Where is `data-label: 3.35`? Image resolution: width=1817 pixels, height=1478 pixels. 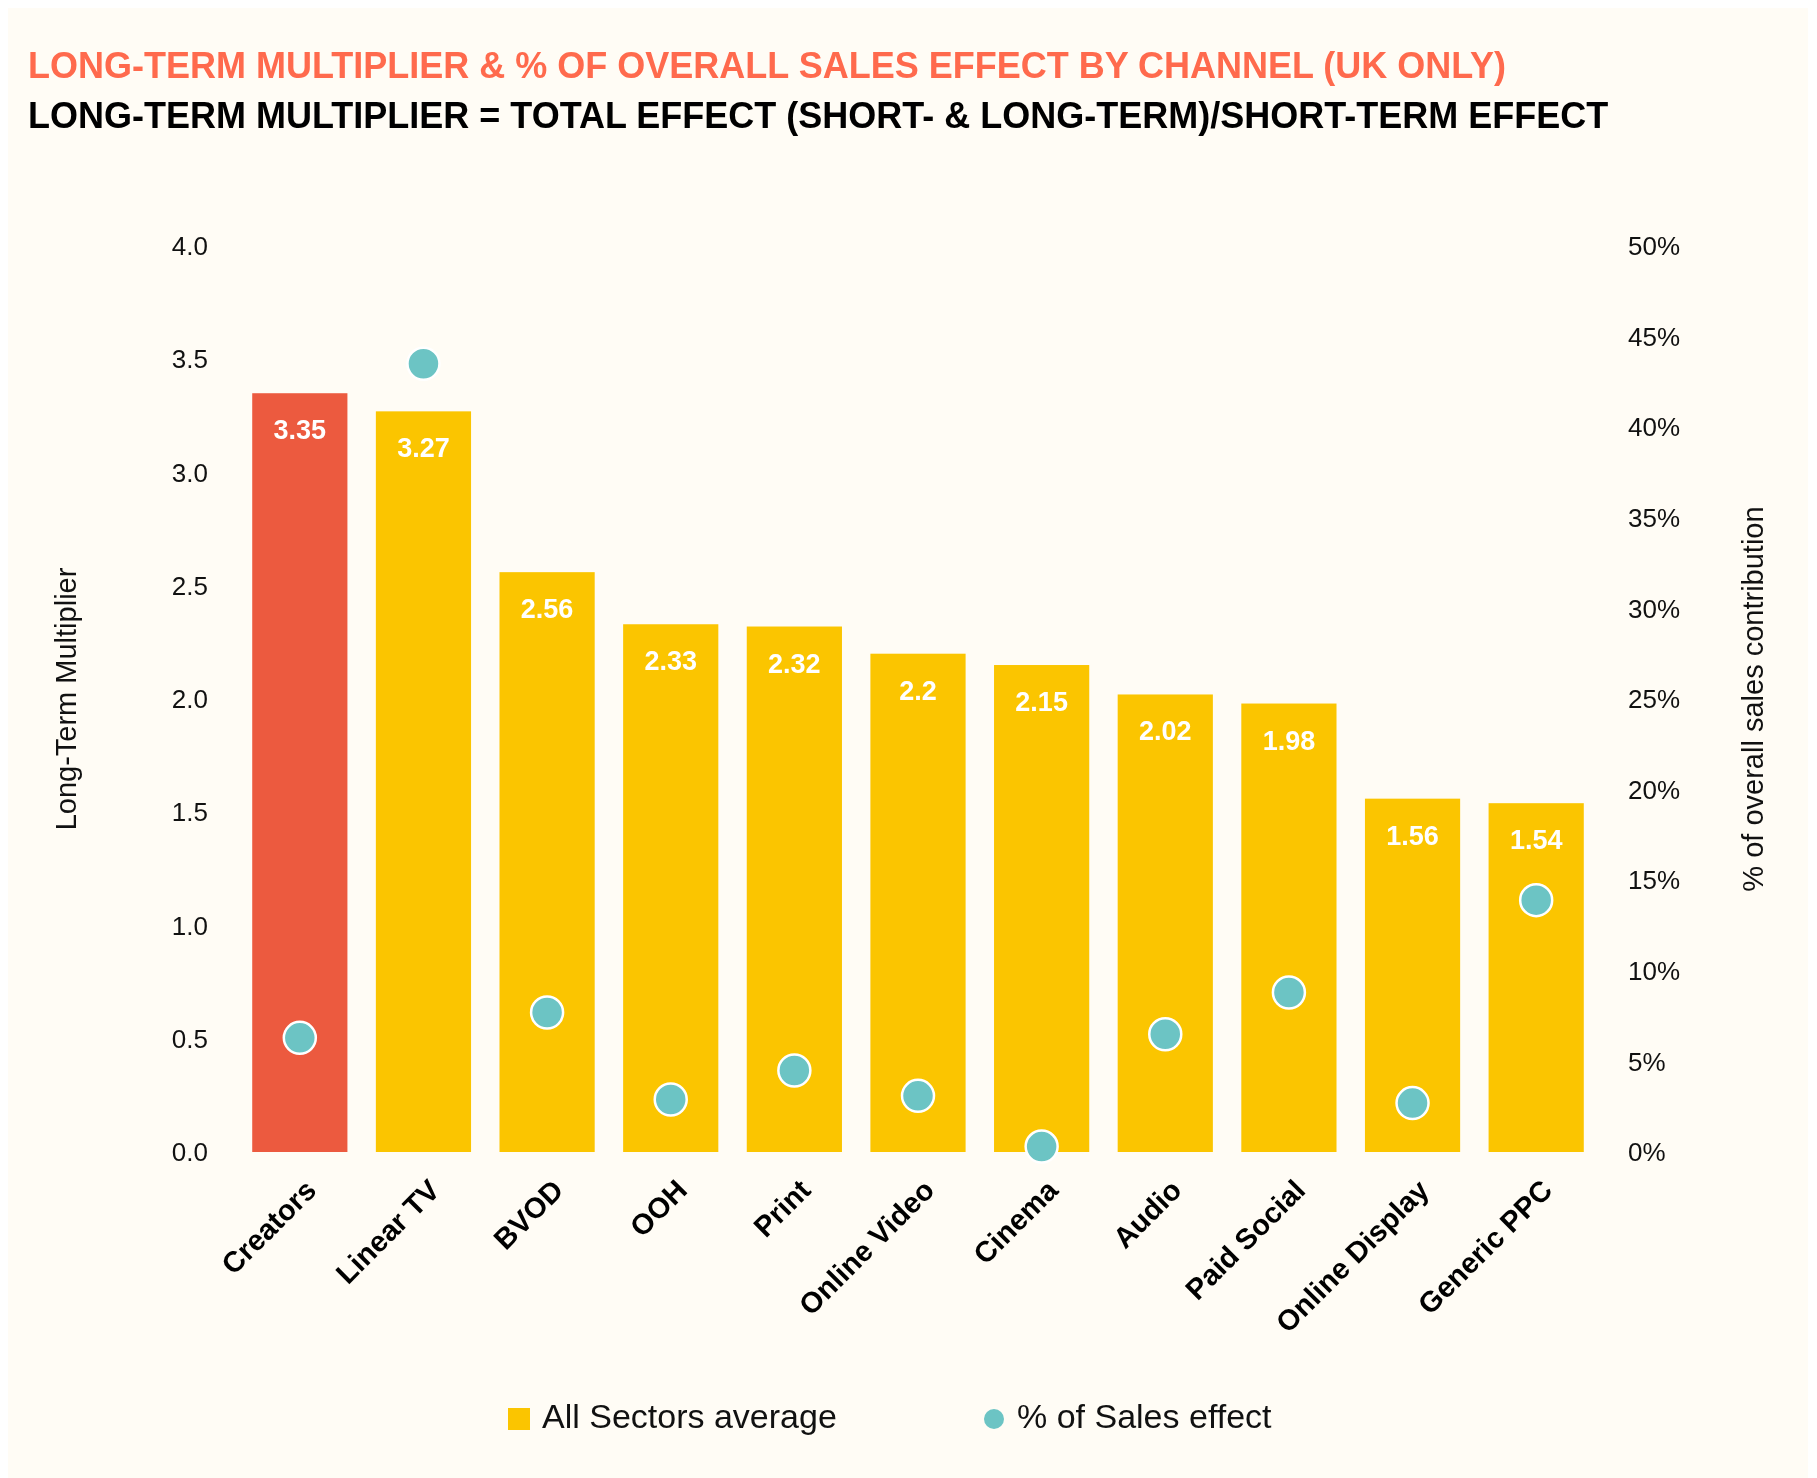
data-label: 3.35 is located at coordinates (300, 430).